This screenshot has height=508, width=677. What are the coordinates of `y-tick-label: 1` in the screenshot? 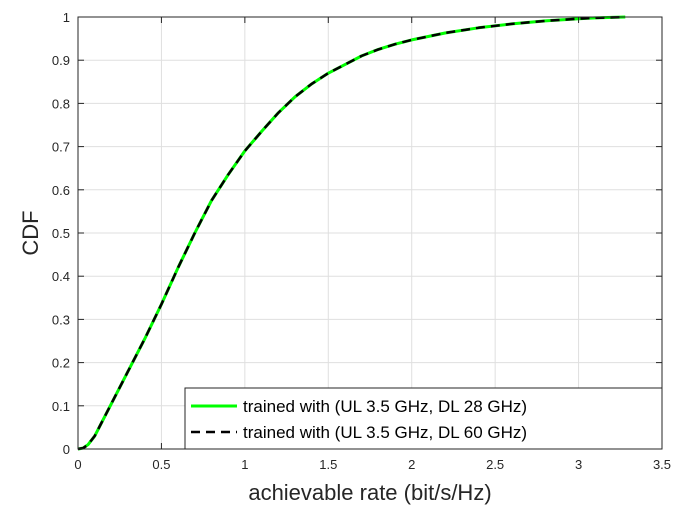 It's located at (66, 17).